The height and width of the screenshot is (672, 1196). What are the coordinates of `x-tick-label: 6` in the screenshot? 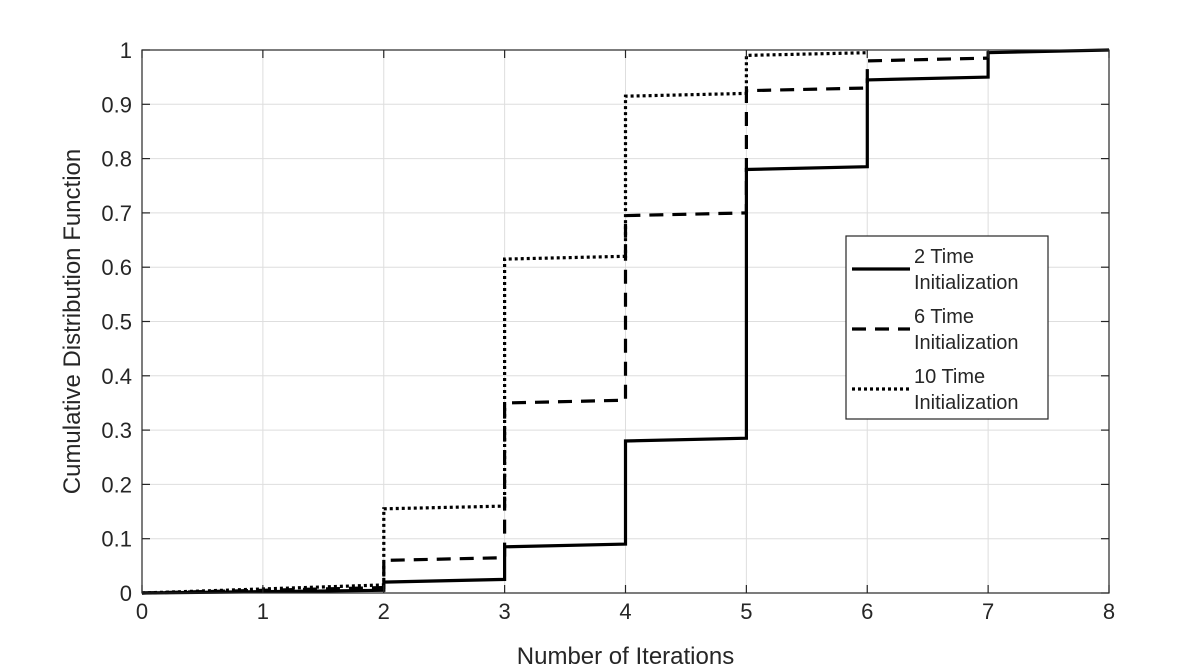 It's located at (867, 611).